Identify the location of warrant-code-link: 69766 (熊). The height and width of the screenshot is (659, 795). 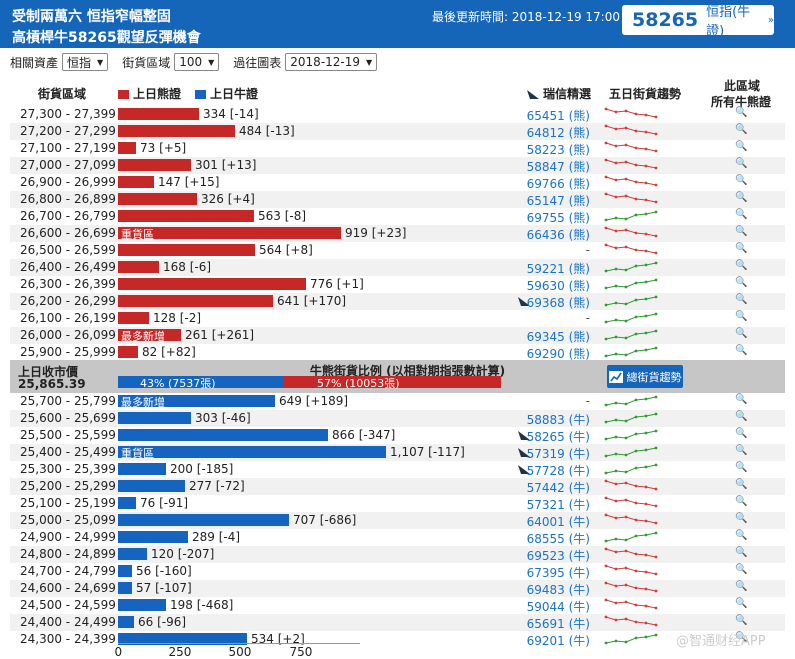
(558, 184).